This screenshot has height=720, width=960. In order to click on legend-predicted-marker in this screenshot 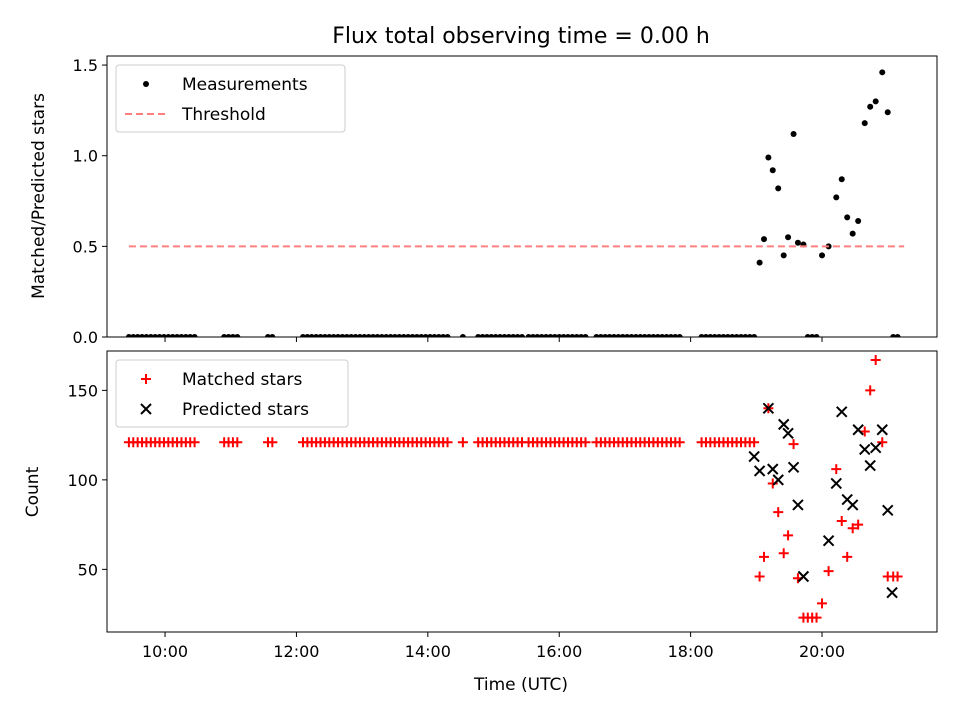, I will do `click(146, 409)`.